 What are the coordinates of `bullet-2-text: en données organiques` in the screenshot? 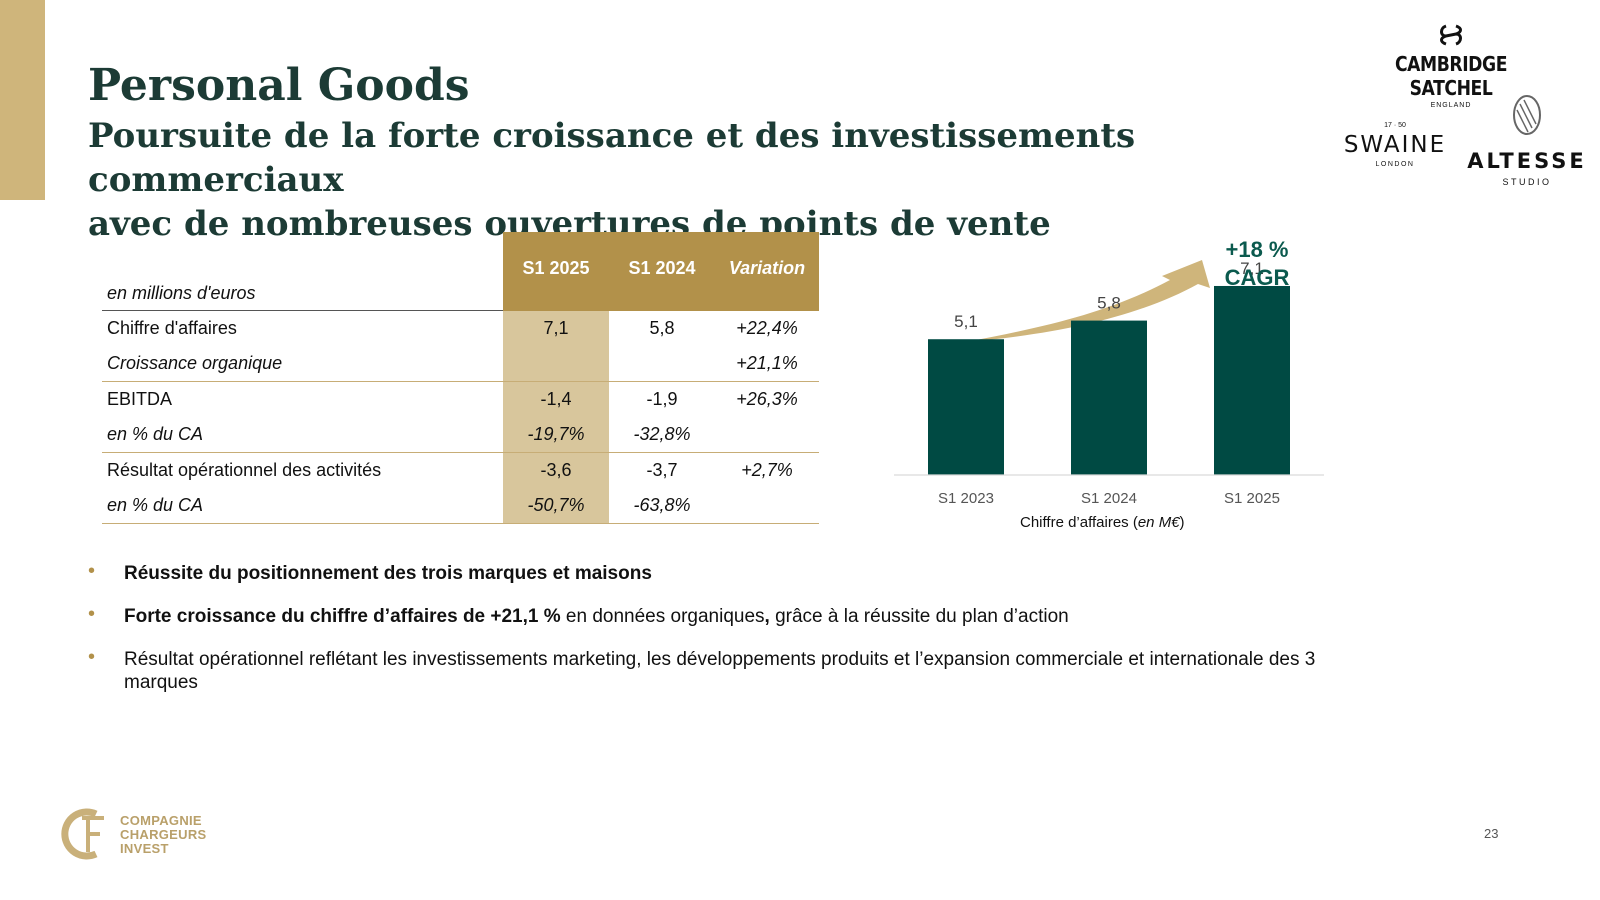 It's located at (662, 616).